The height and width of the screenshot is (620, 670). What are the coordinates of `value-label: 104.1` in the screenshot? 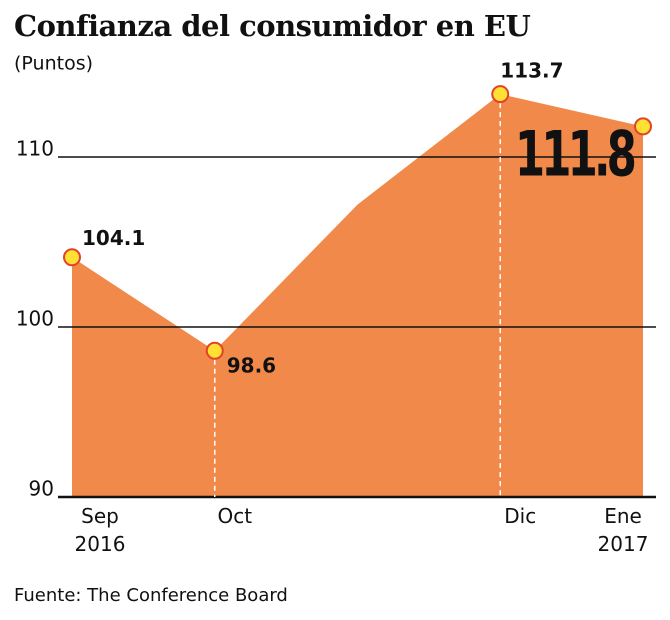 It's located at (113, 238).